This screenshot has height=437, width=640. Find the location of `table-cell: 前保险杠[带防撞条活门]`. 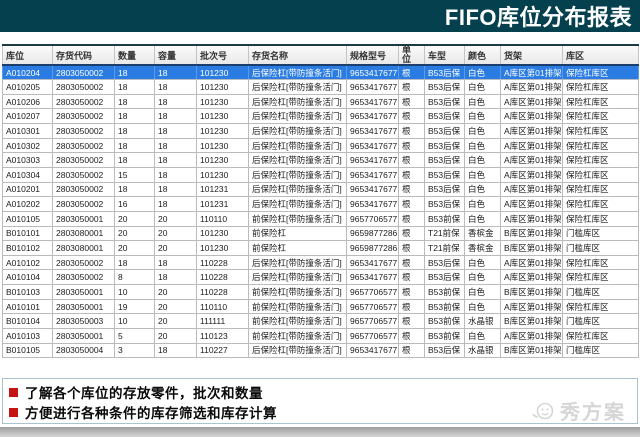

table-cell: 前保险杠[带防撞条活门] is located at coordinates (297, 218).